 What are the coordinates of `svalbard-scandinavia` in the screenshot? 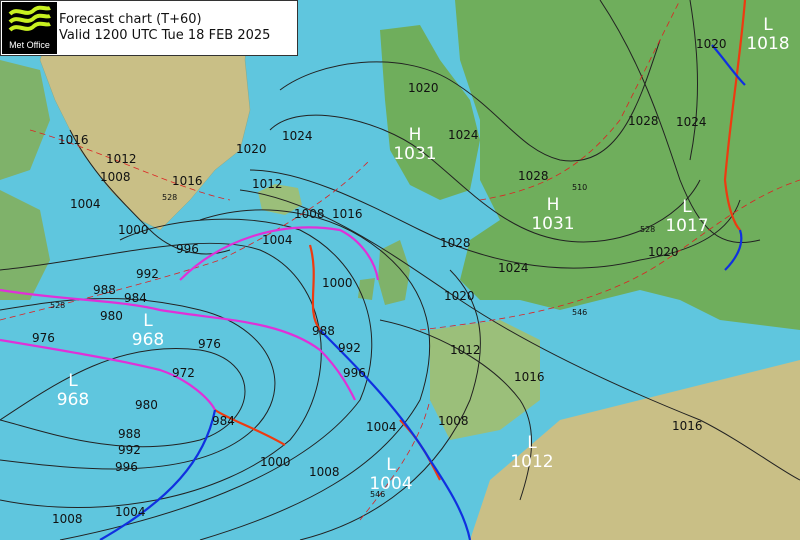 It's located at (430, 112).